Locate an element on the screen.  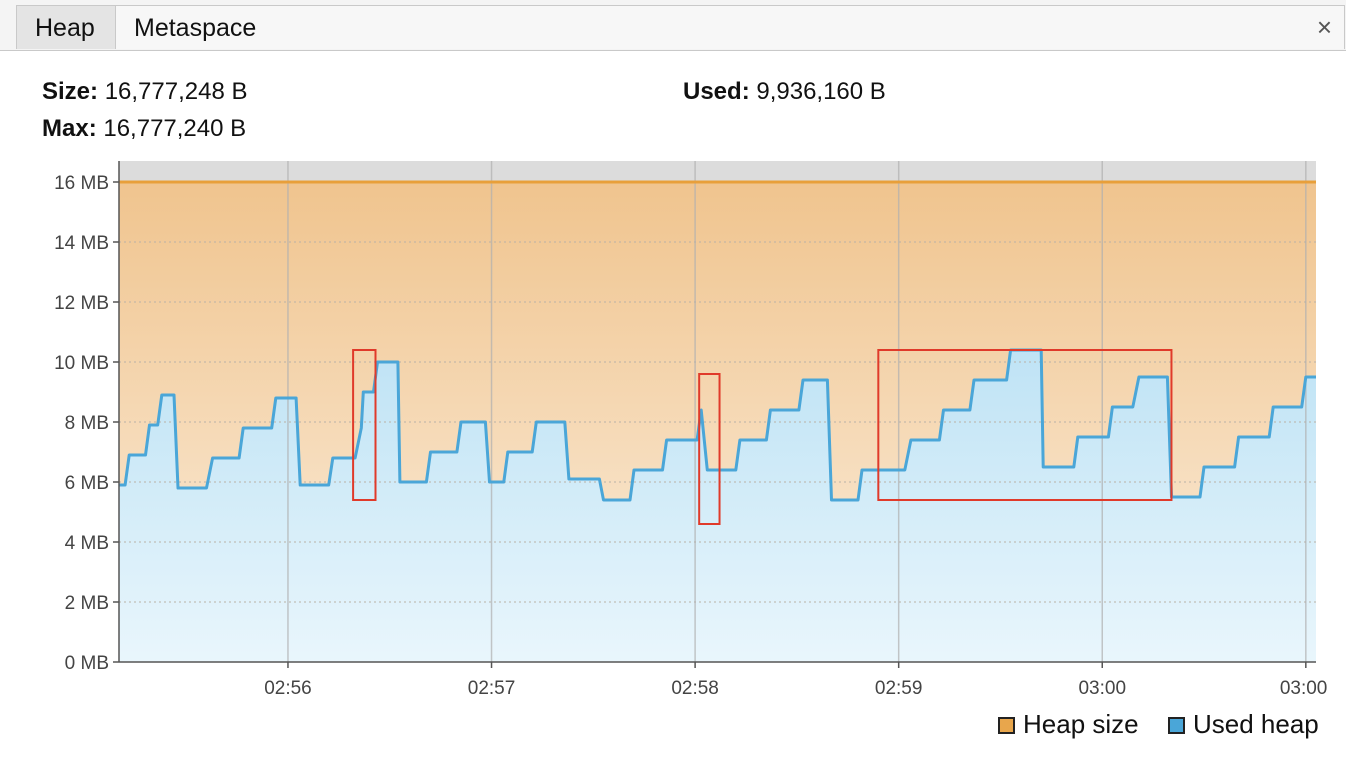
size-stat: Size: 16,777,248 B is located at coordinates (144, 92).